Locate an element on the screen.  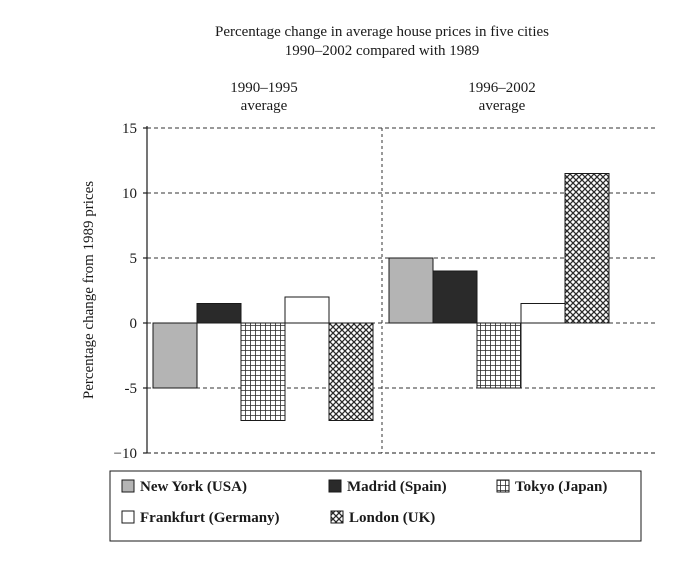
legend-swatch-madrid-spain is located at coordinates (335, 486).